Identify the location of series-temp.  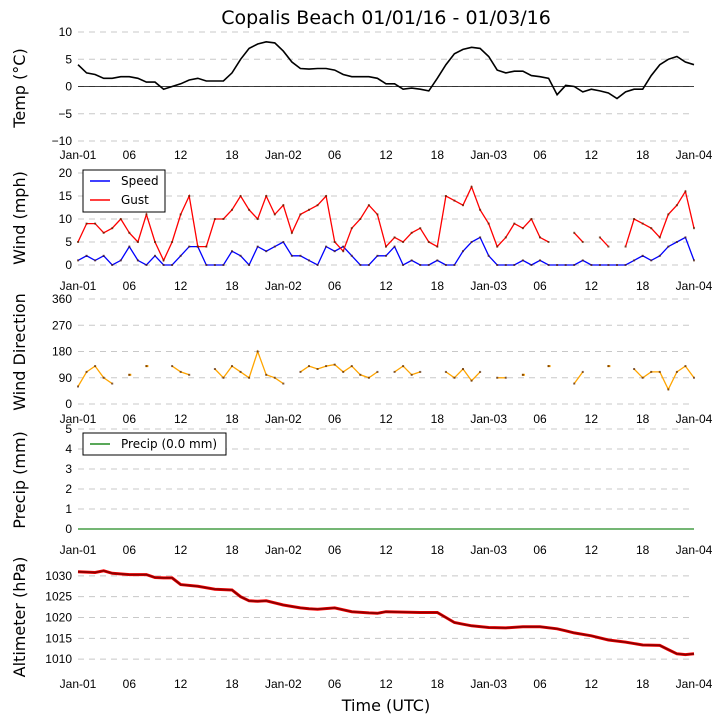
(386, 70).